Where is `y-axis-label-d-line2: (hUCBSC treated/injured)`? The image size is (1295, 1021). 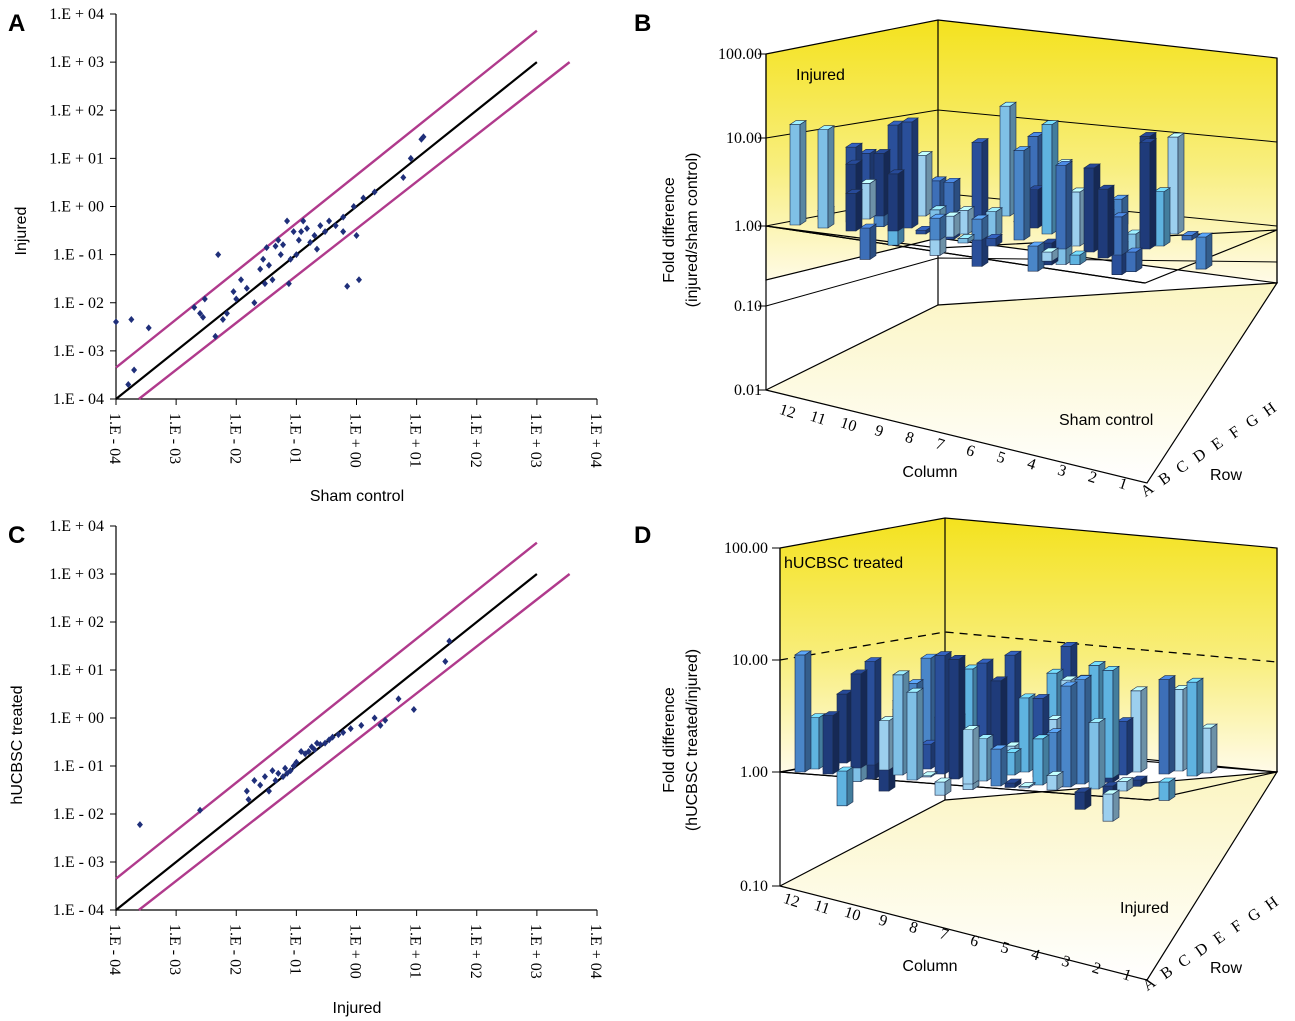
y-axis-label-d-line2: (hUCBSC treated/injured) is located at coordinates (692, 740).